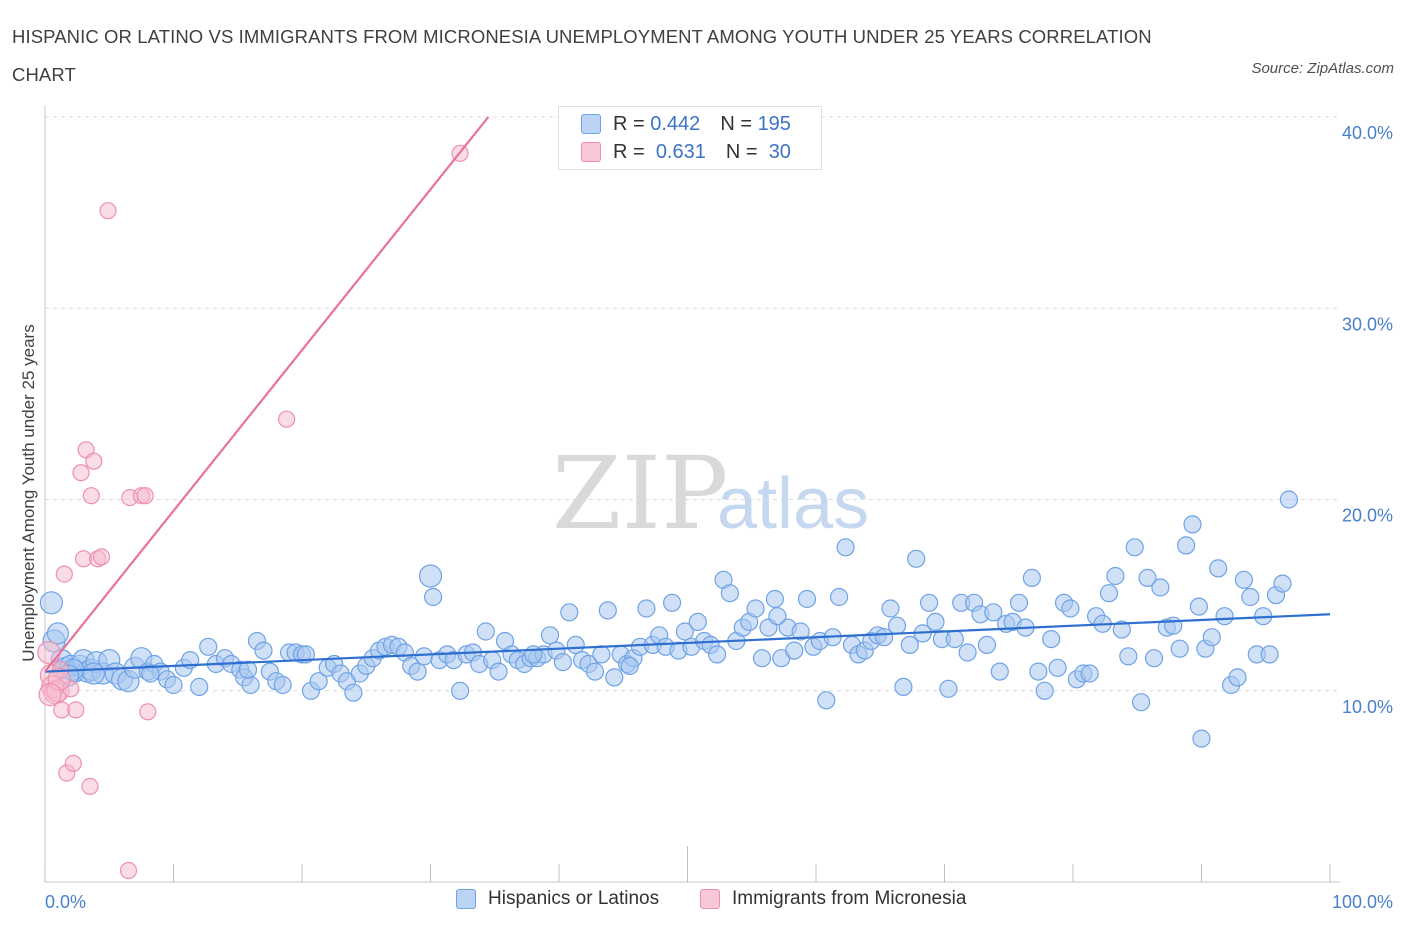 The width and height of the screenshot is (1406, 930). I want to click on r-value: 0.631, so click(680, 151).